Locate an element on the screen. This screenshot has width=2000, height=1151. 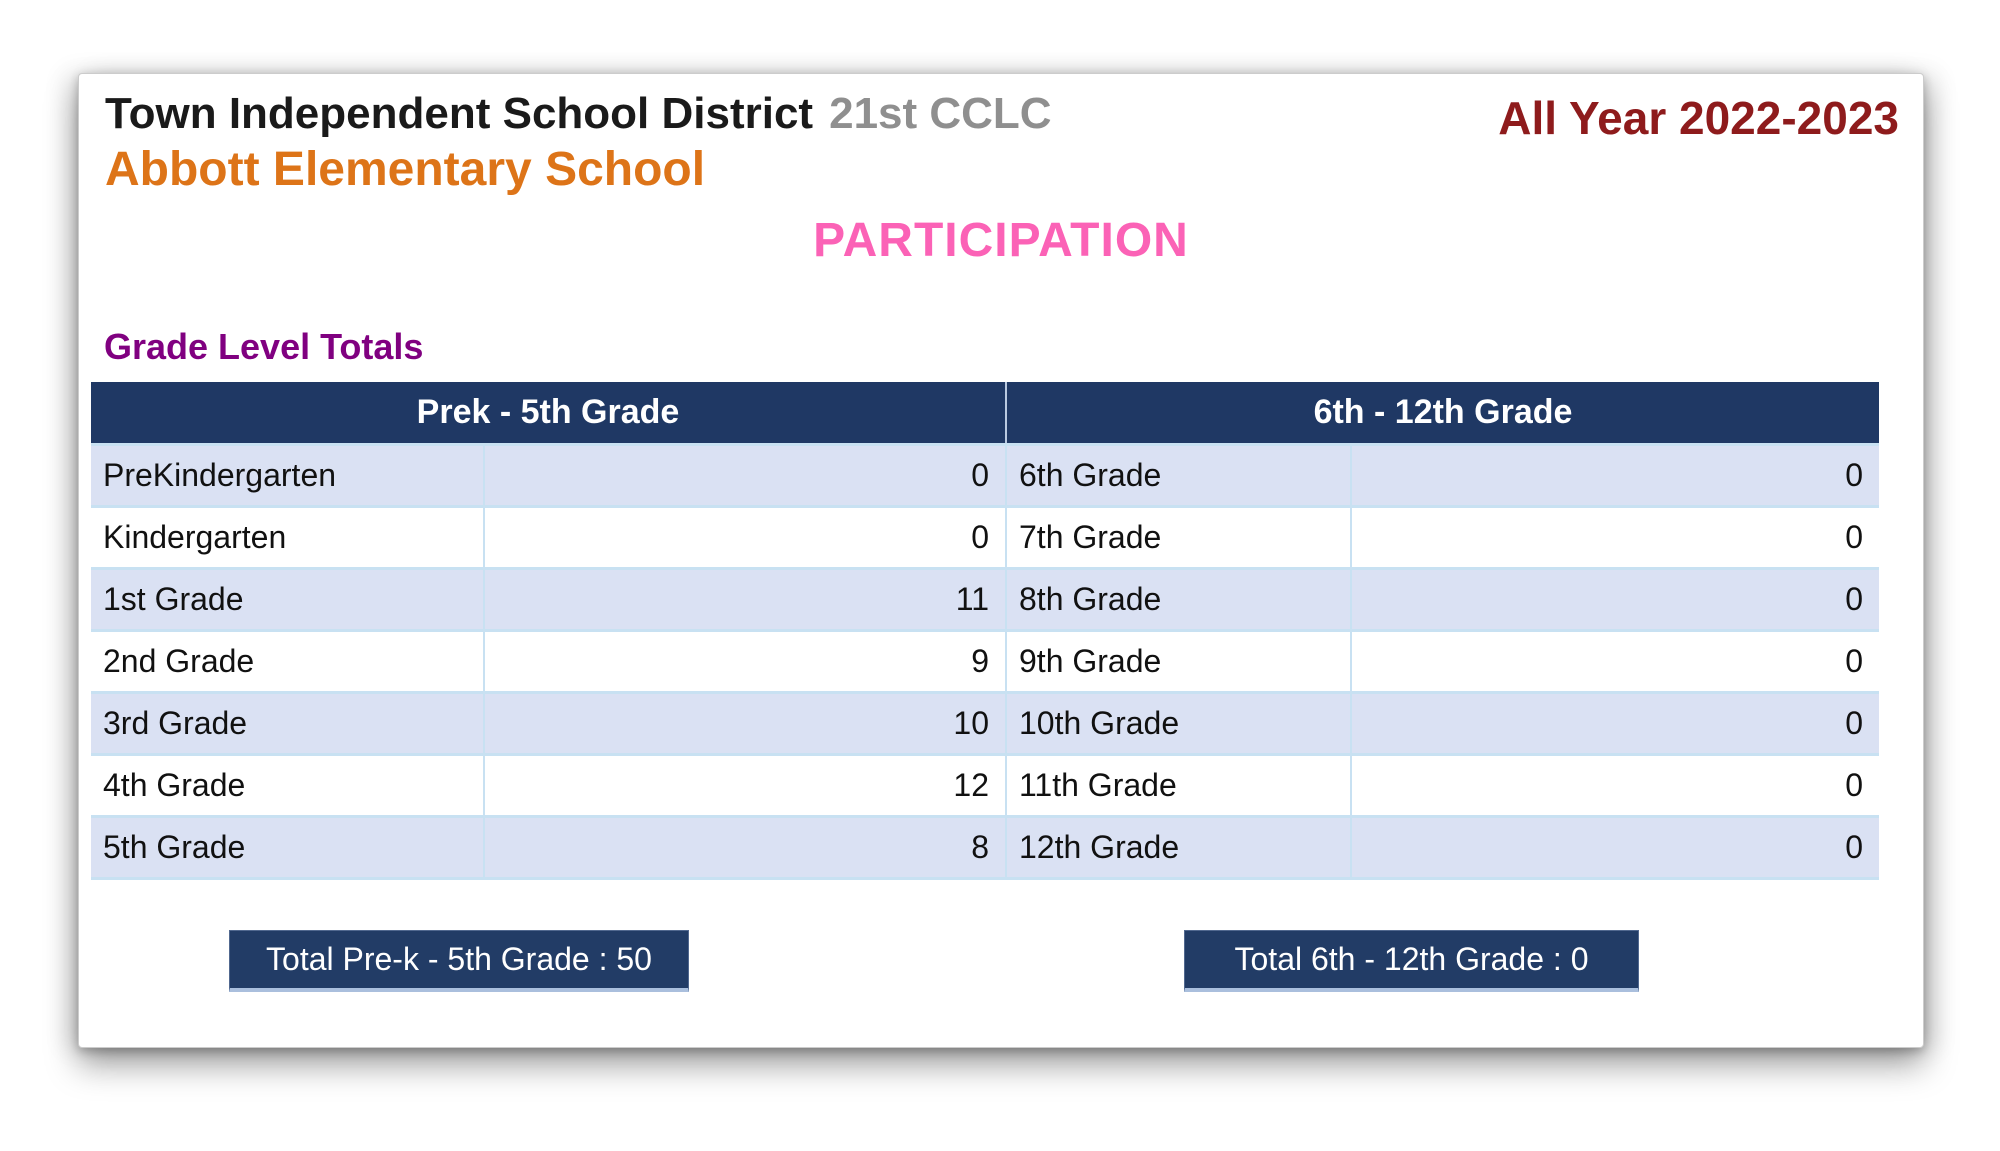
report-period: All Year 2022-2023 is located at coordinates (1698, 118).